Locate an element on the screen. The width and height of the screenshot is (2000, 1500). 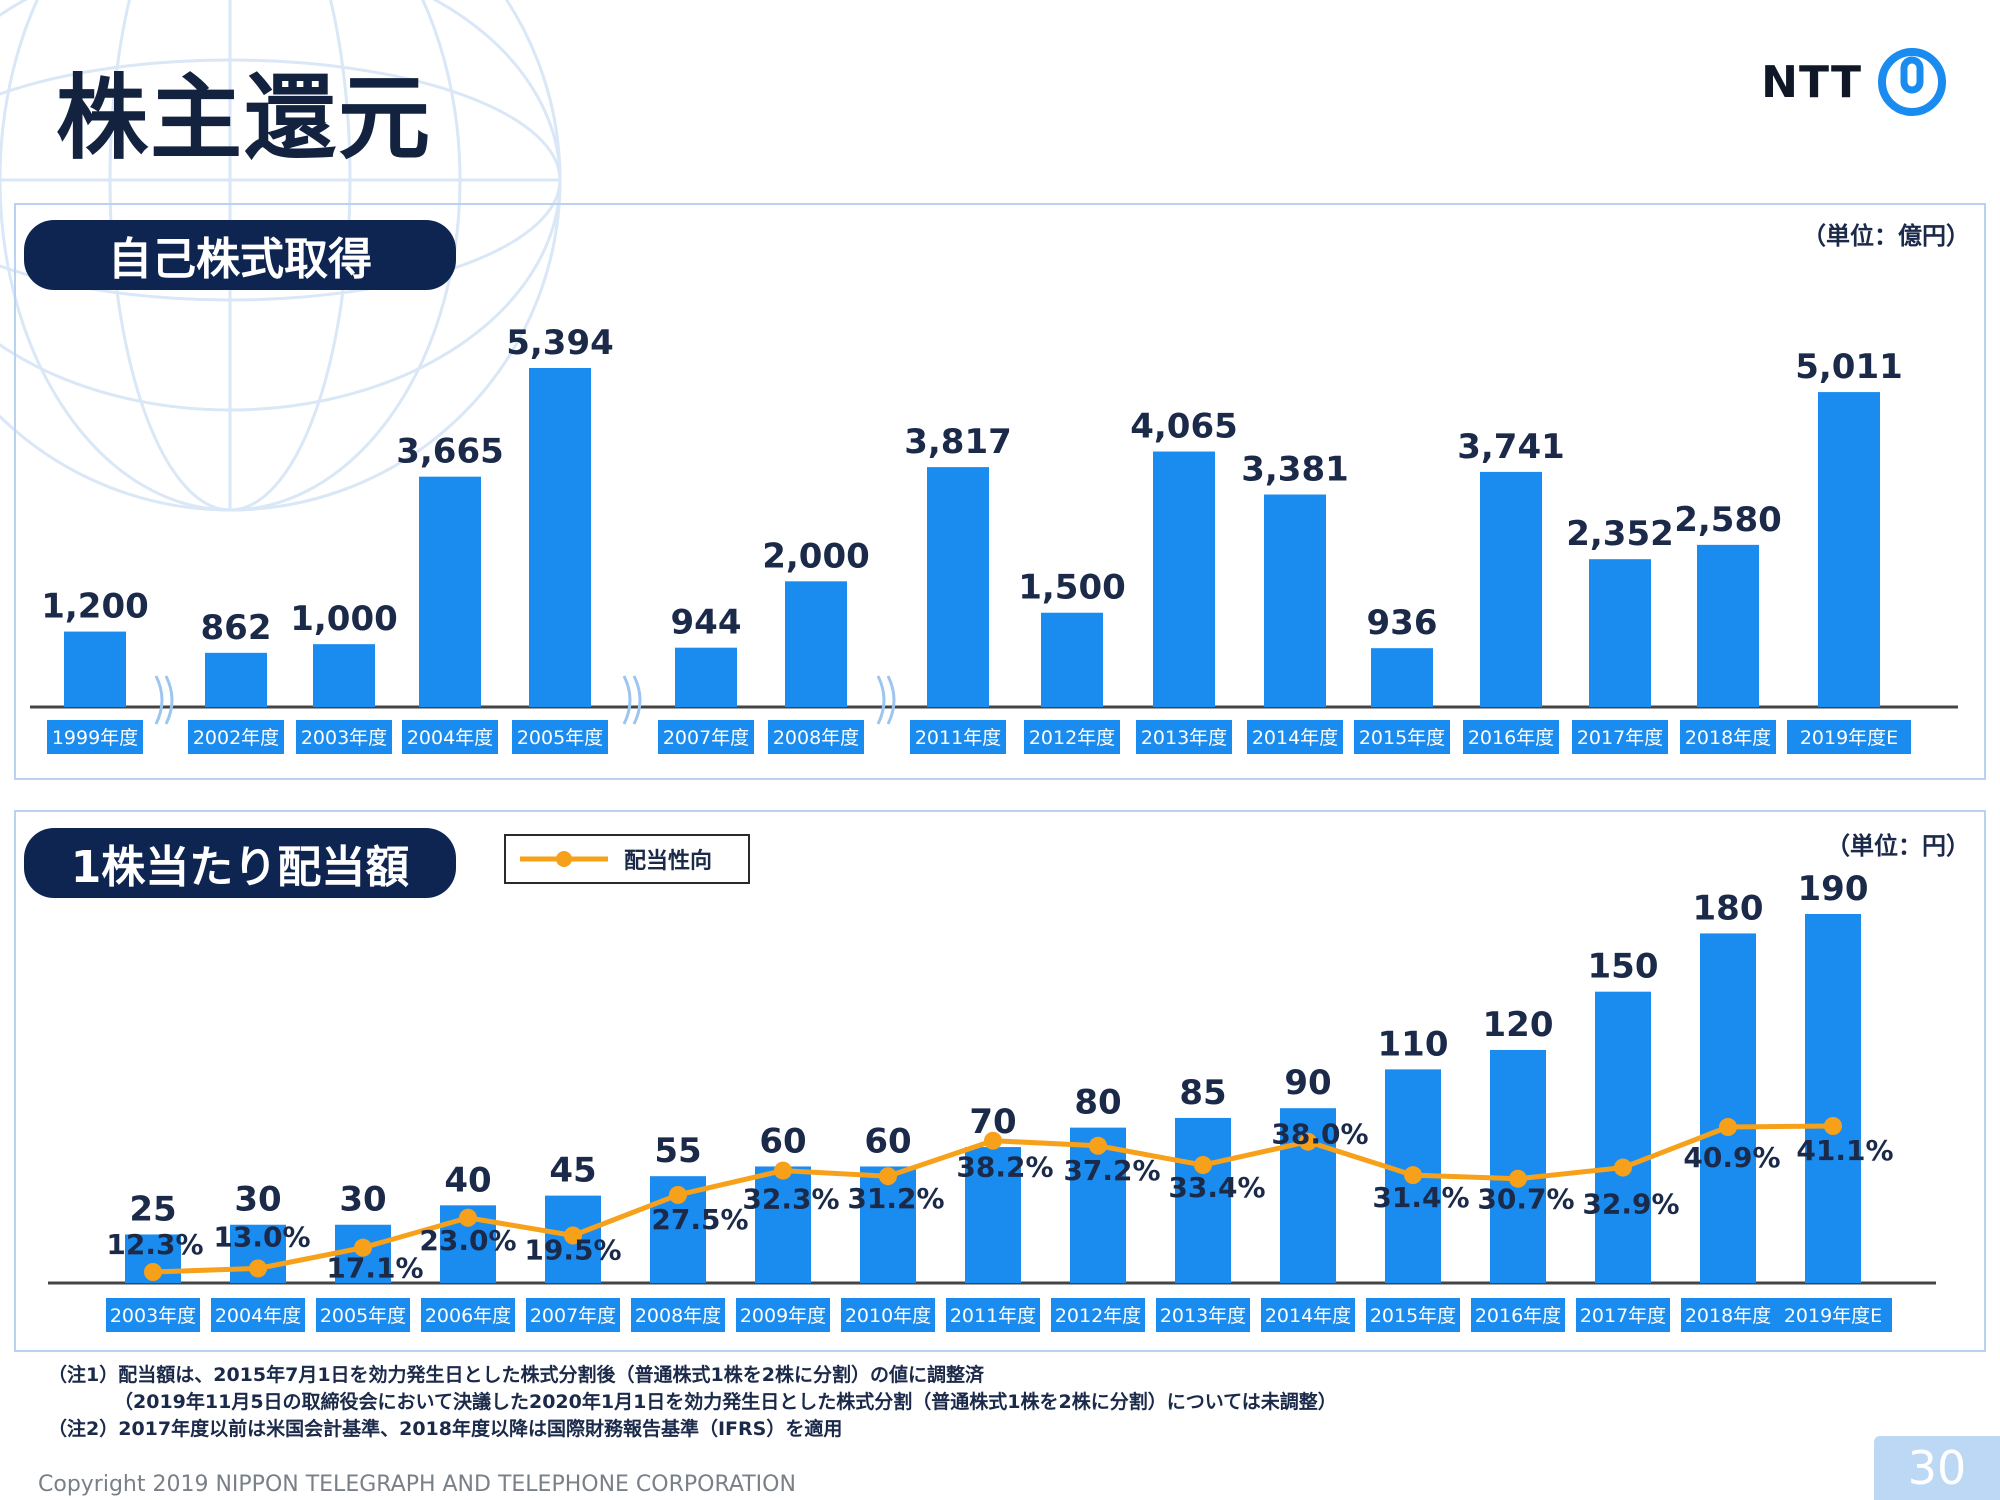
line-point-label: 32.9% is located at coordinates (1630, 1204).